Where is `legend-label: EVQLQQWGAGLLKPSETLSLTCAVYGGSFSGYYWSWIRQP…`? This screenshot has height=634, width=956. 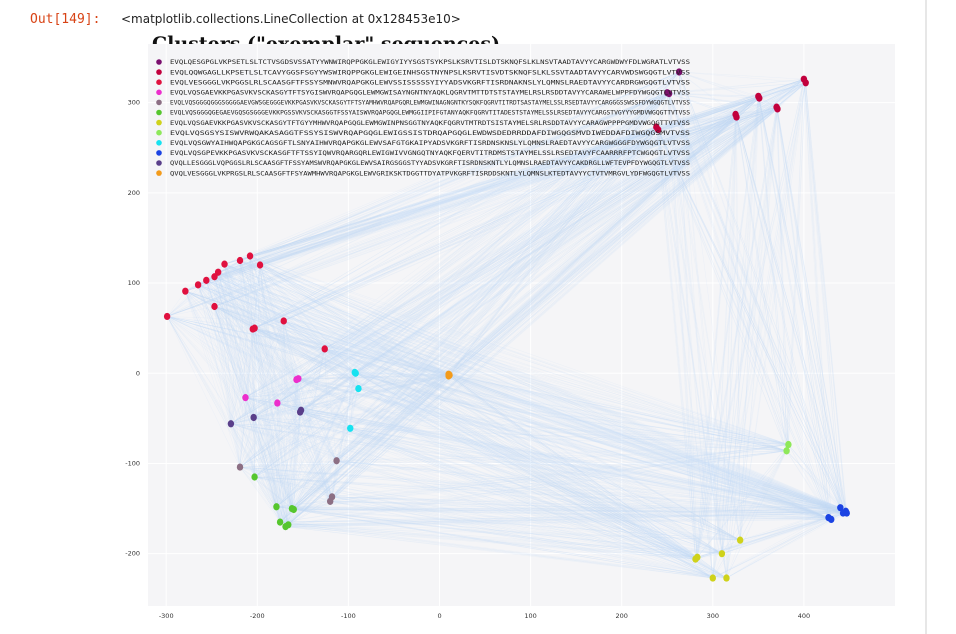
legend-label: EVQLQQWGAGLLKPSETLSLTCAVYGGSFSGYYWSWIRQP… is located at coordinates (430, 72).